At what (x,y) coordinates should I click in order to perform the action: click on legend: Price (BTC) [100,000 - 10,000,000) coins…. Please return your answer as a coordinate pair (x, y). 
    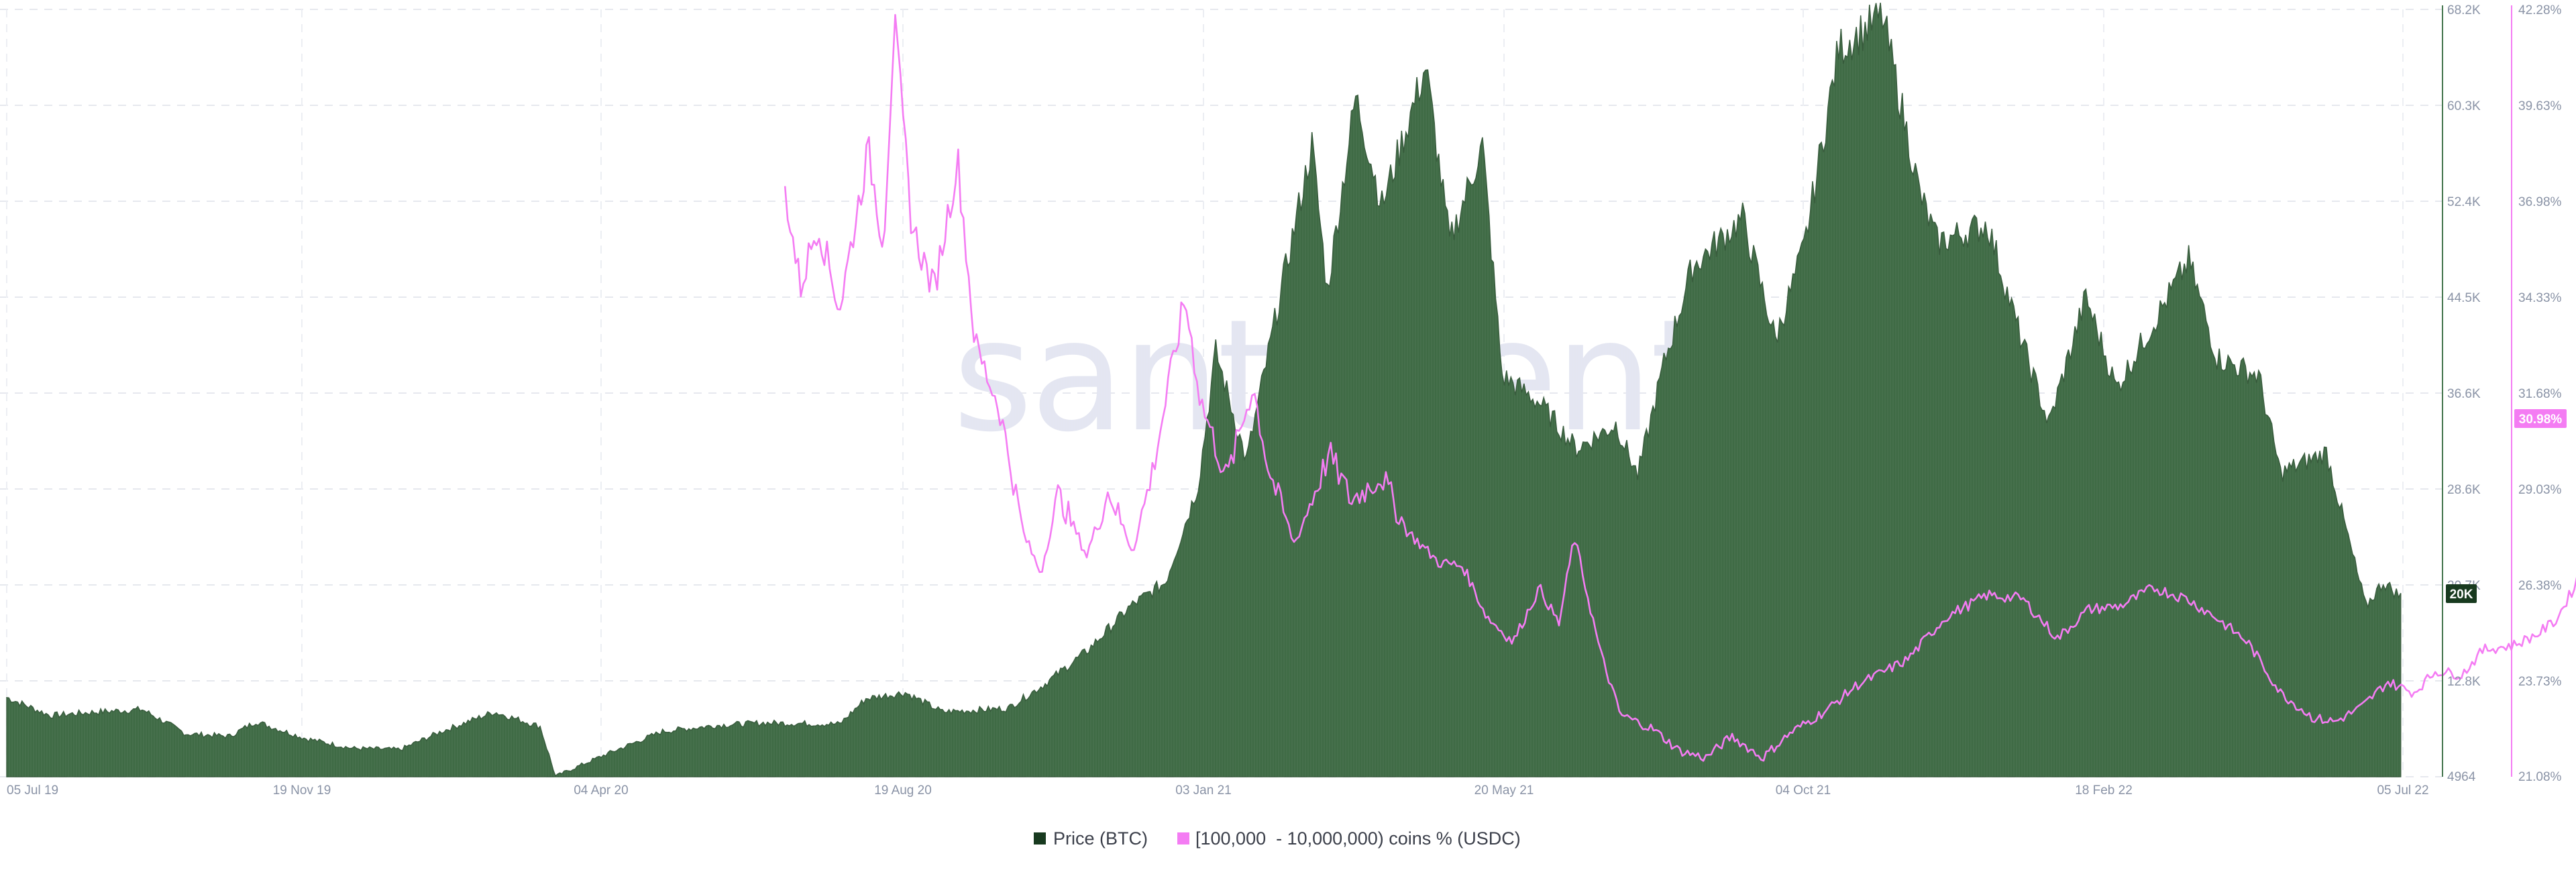
    Looking at the image, I should click on (1277, 839).